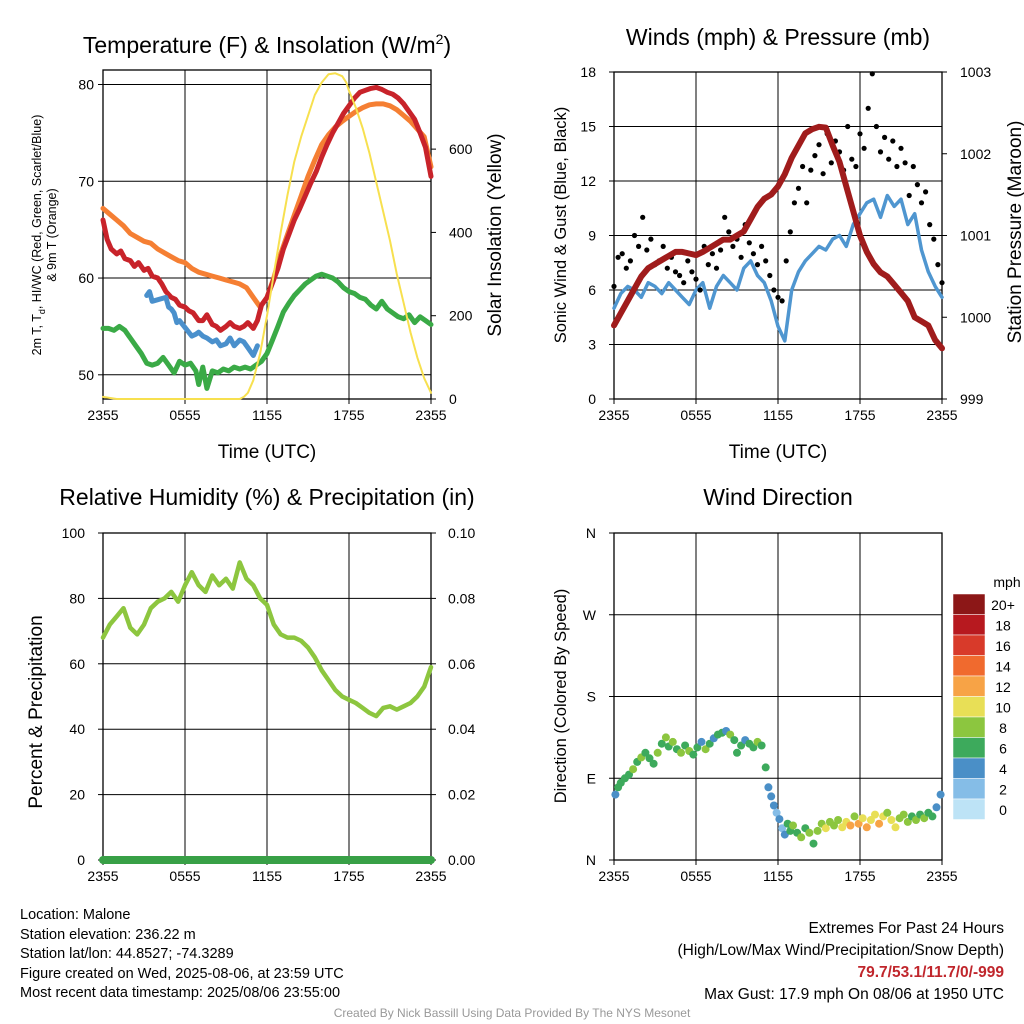 The image size is (1024, 1024). What do you see at coordinates (591, 697) in the screenshot?
I see `y-tick-label: S` at bounding box center [591, 697].